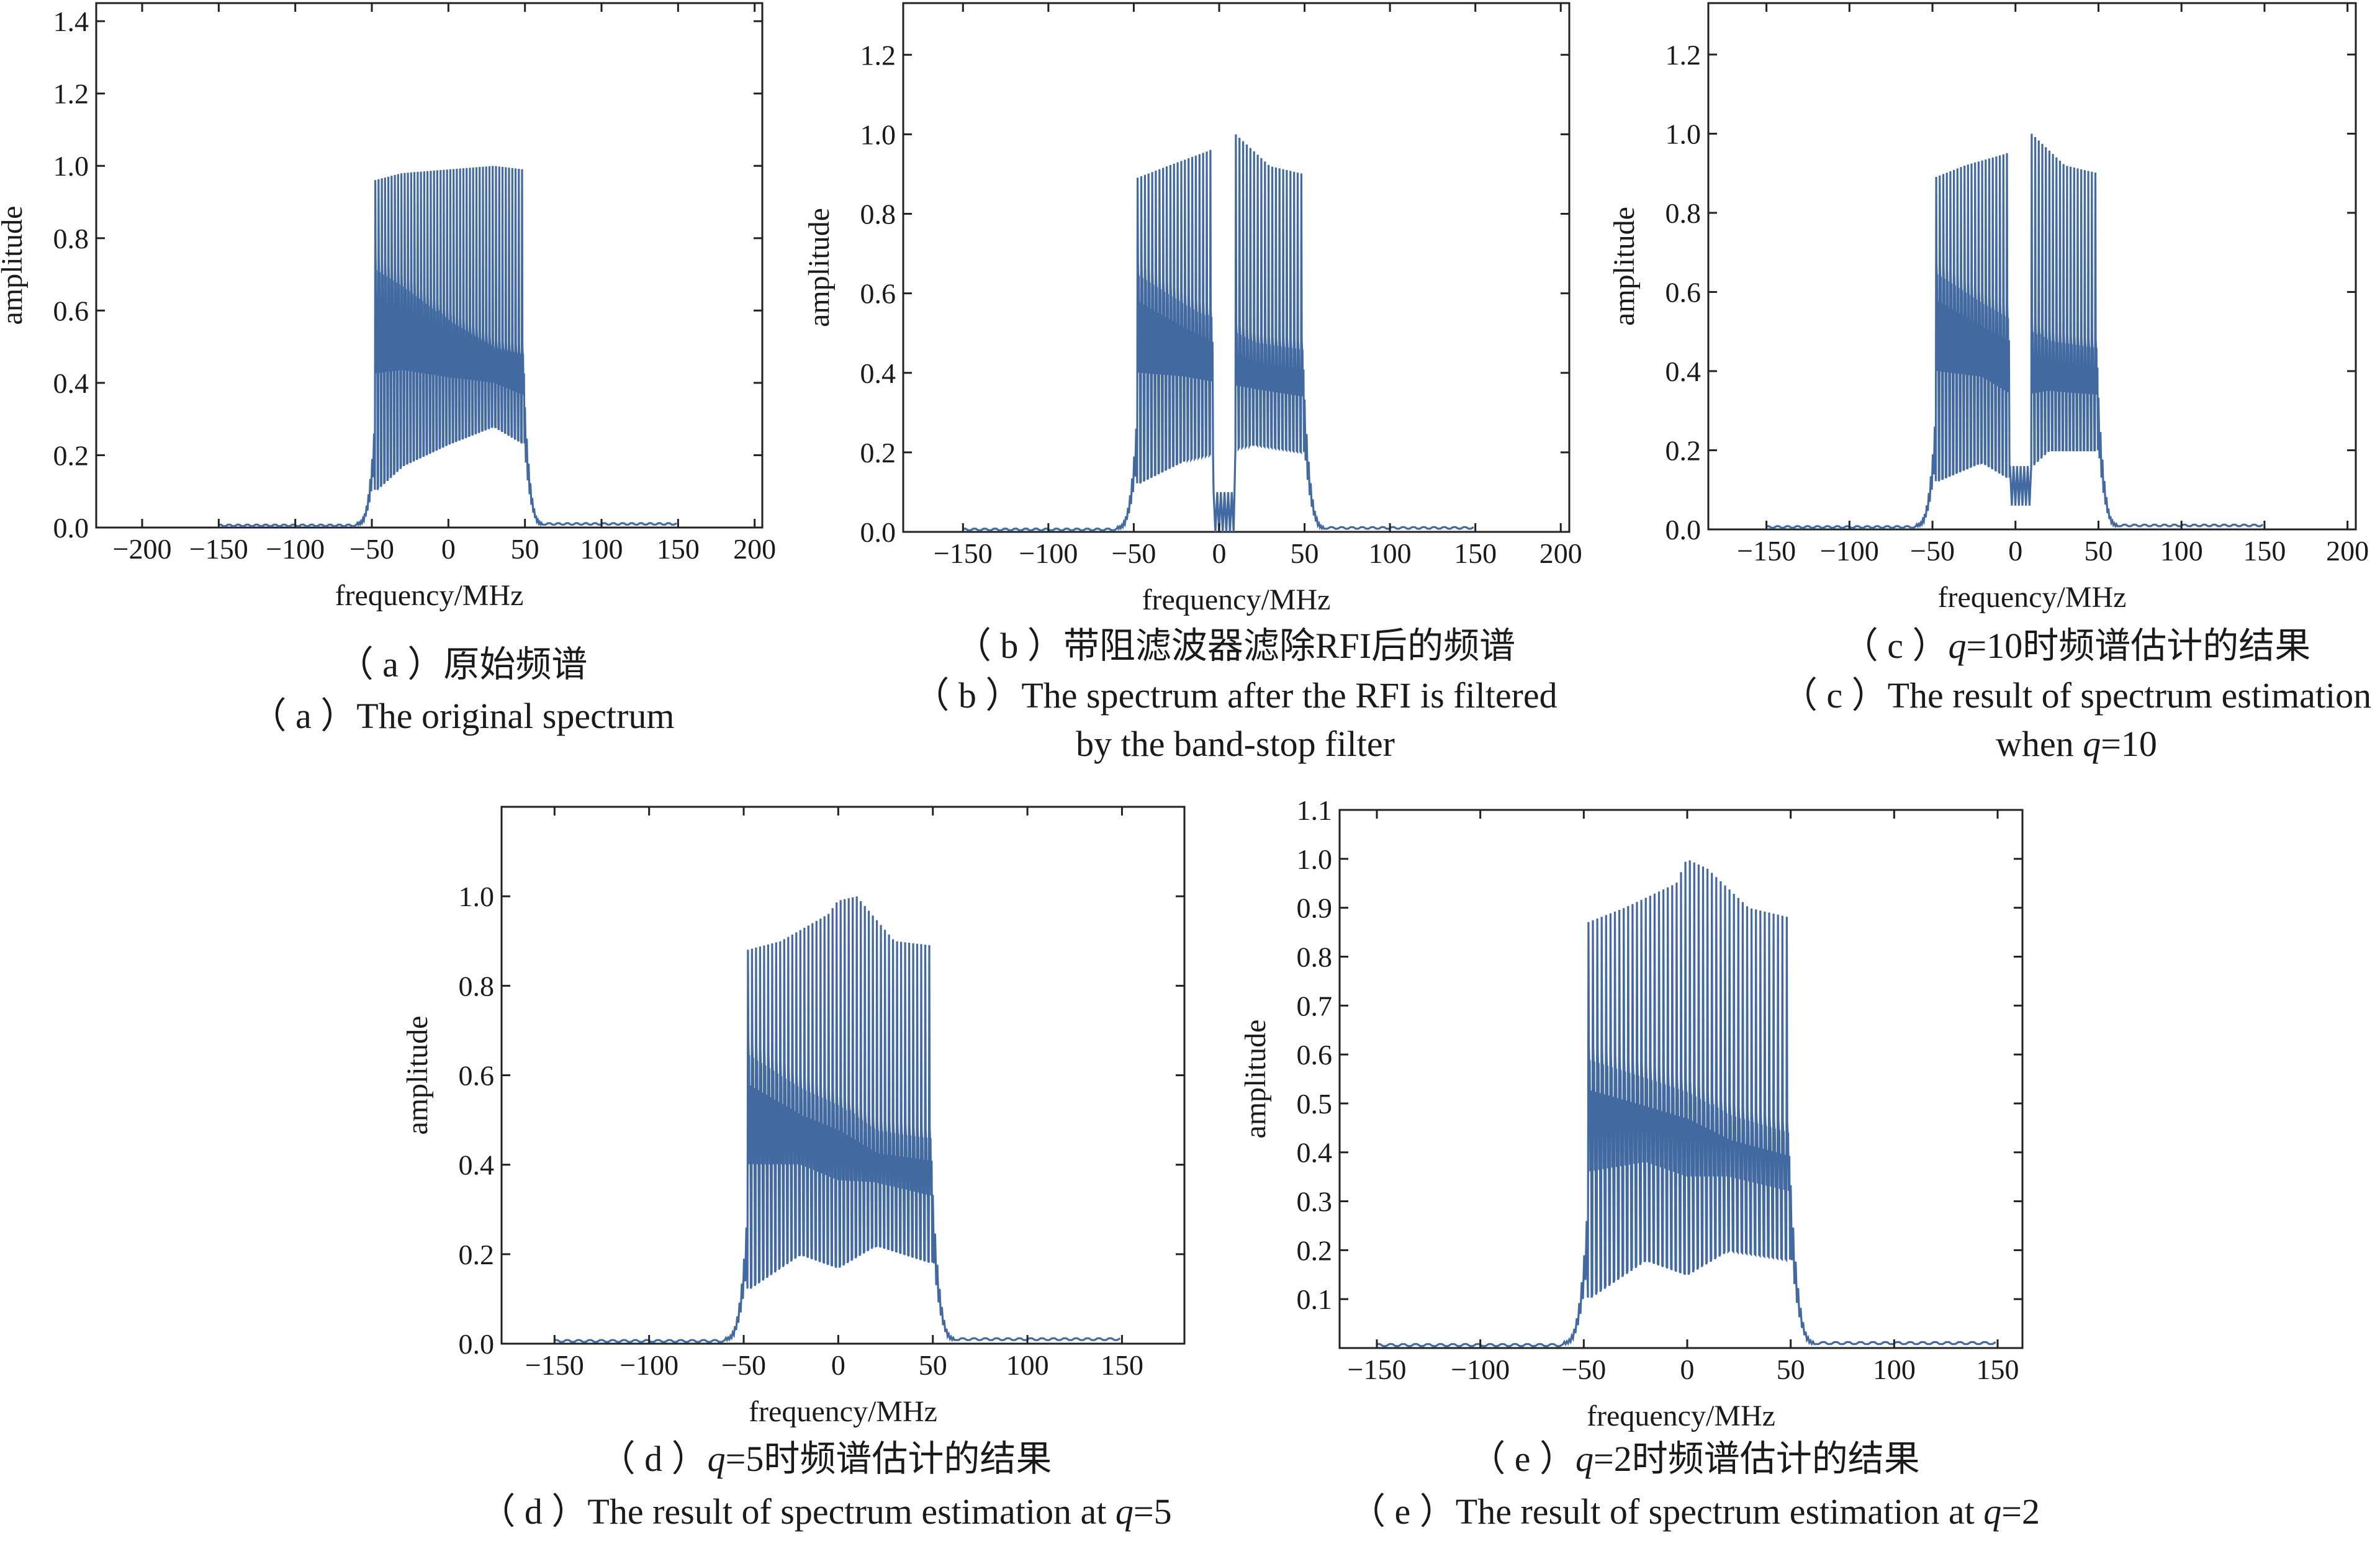 This screenshot has height=1546, width=2380. I want to click on y-tick-label: 1.1, so click(1315, 810).